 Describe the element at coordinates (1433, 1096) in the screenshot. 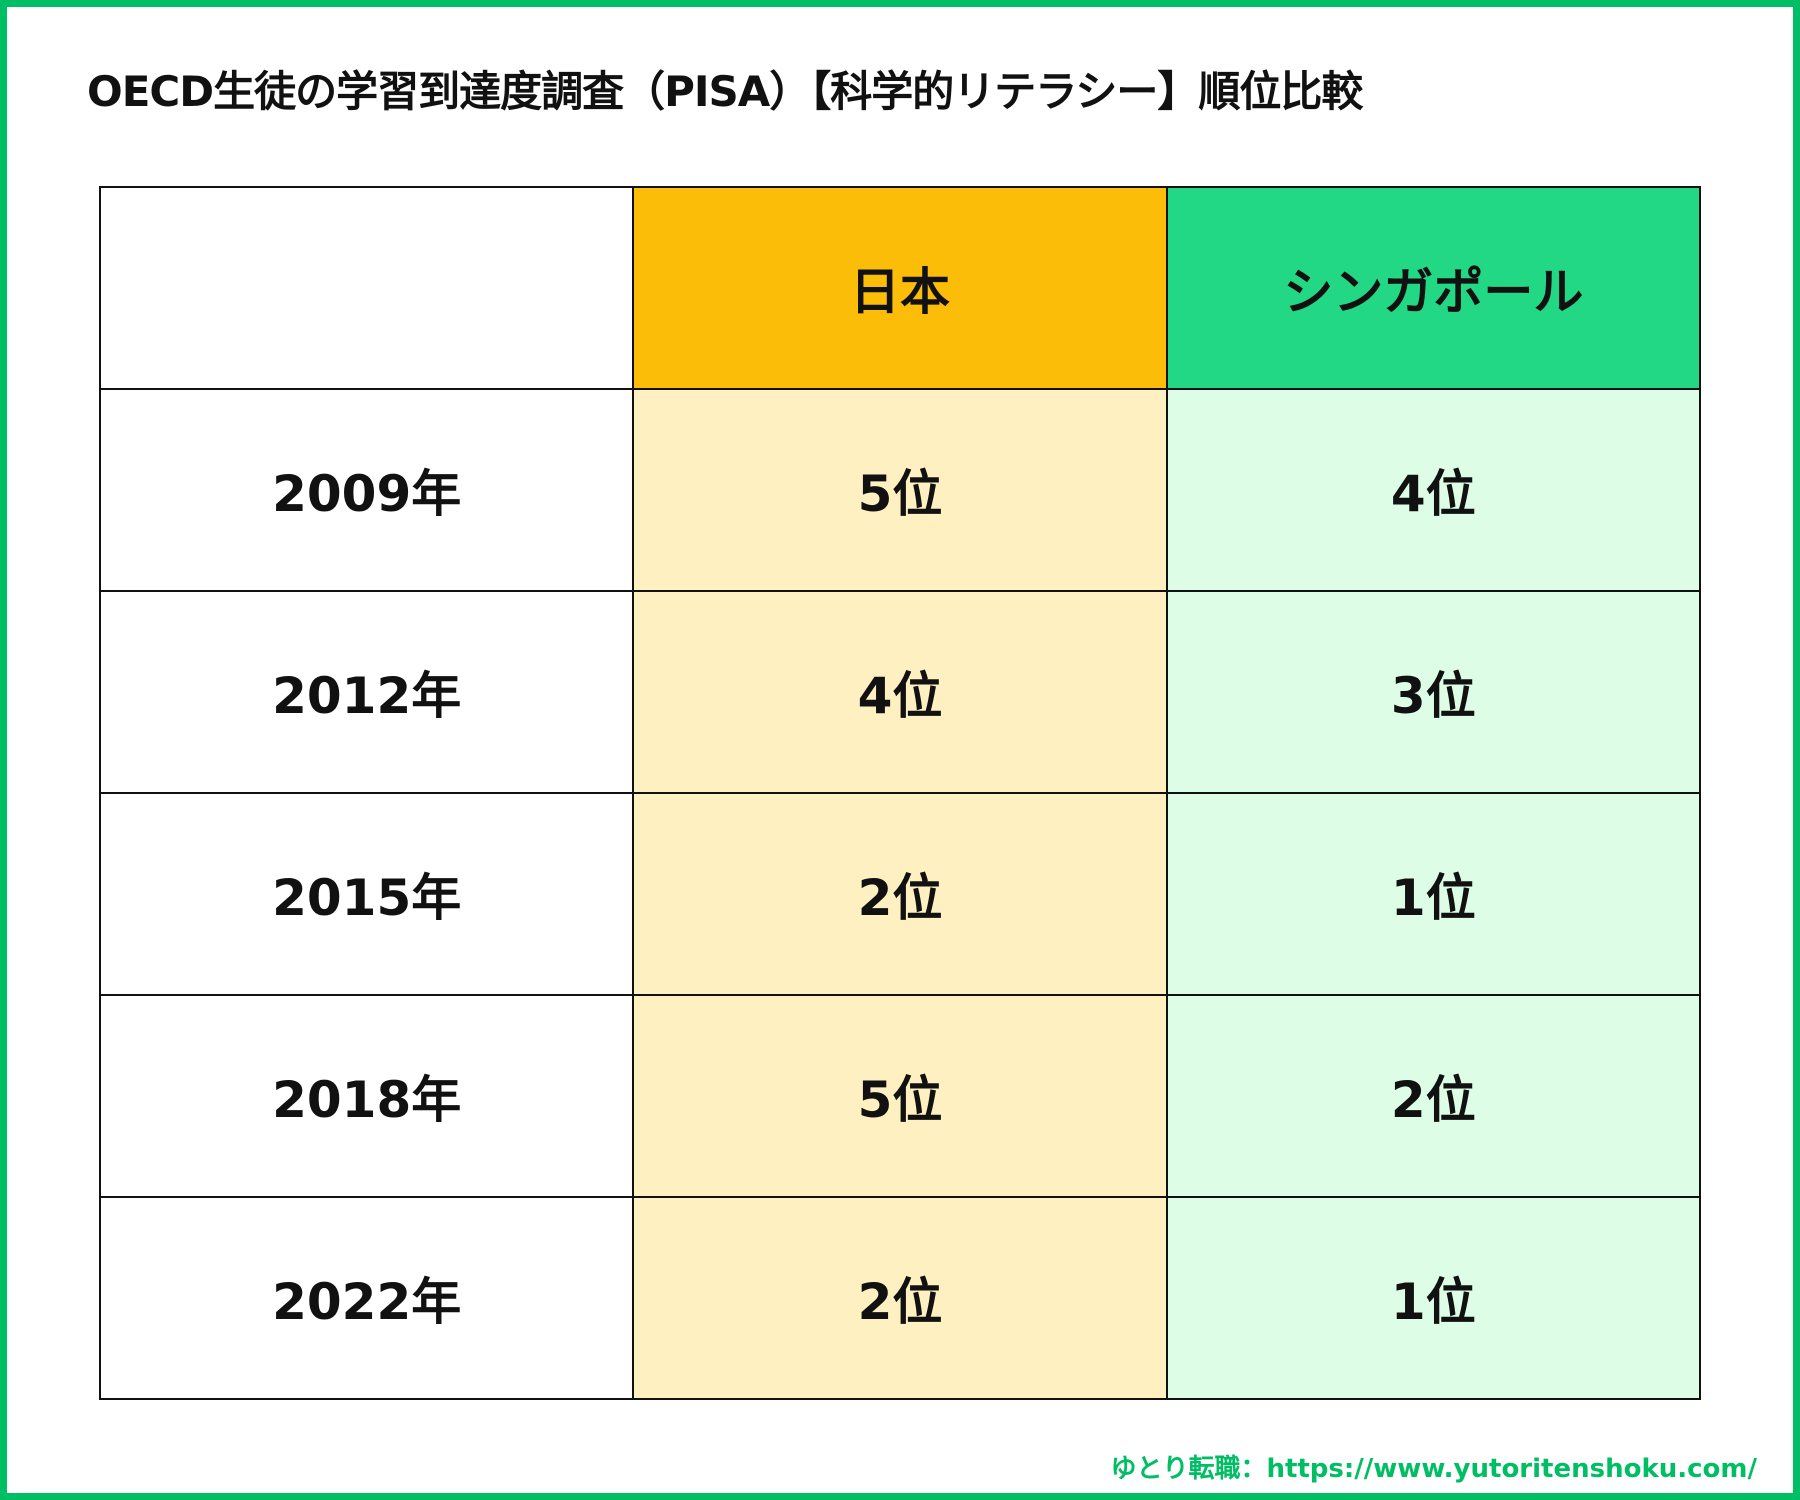

I see `singapore-rank-cell: 2位` at that location.